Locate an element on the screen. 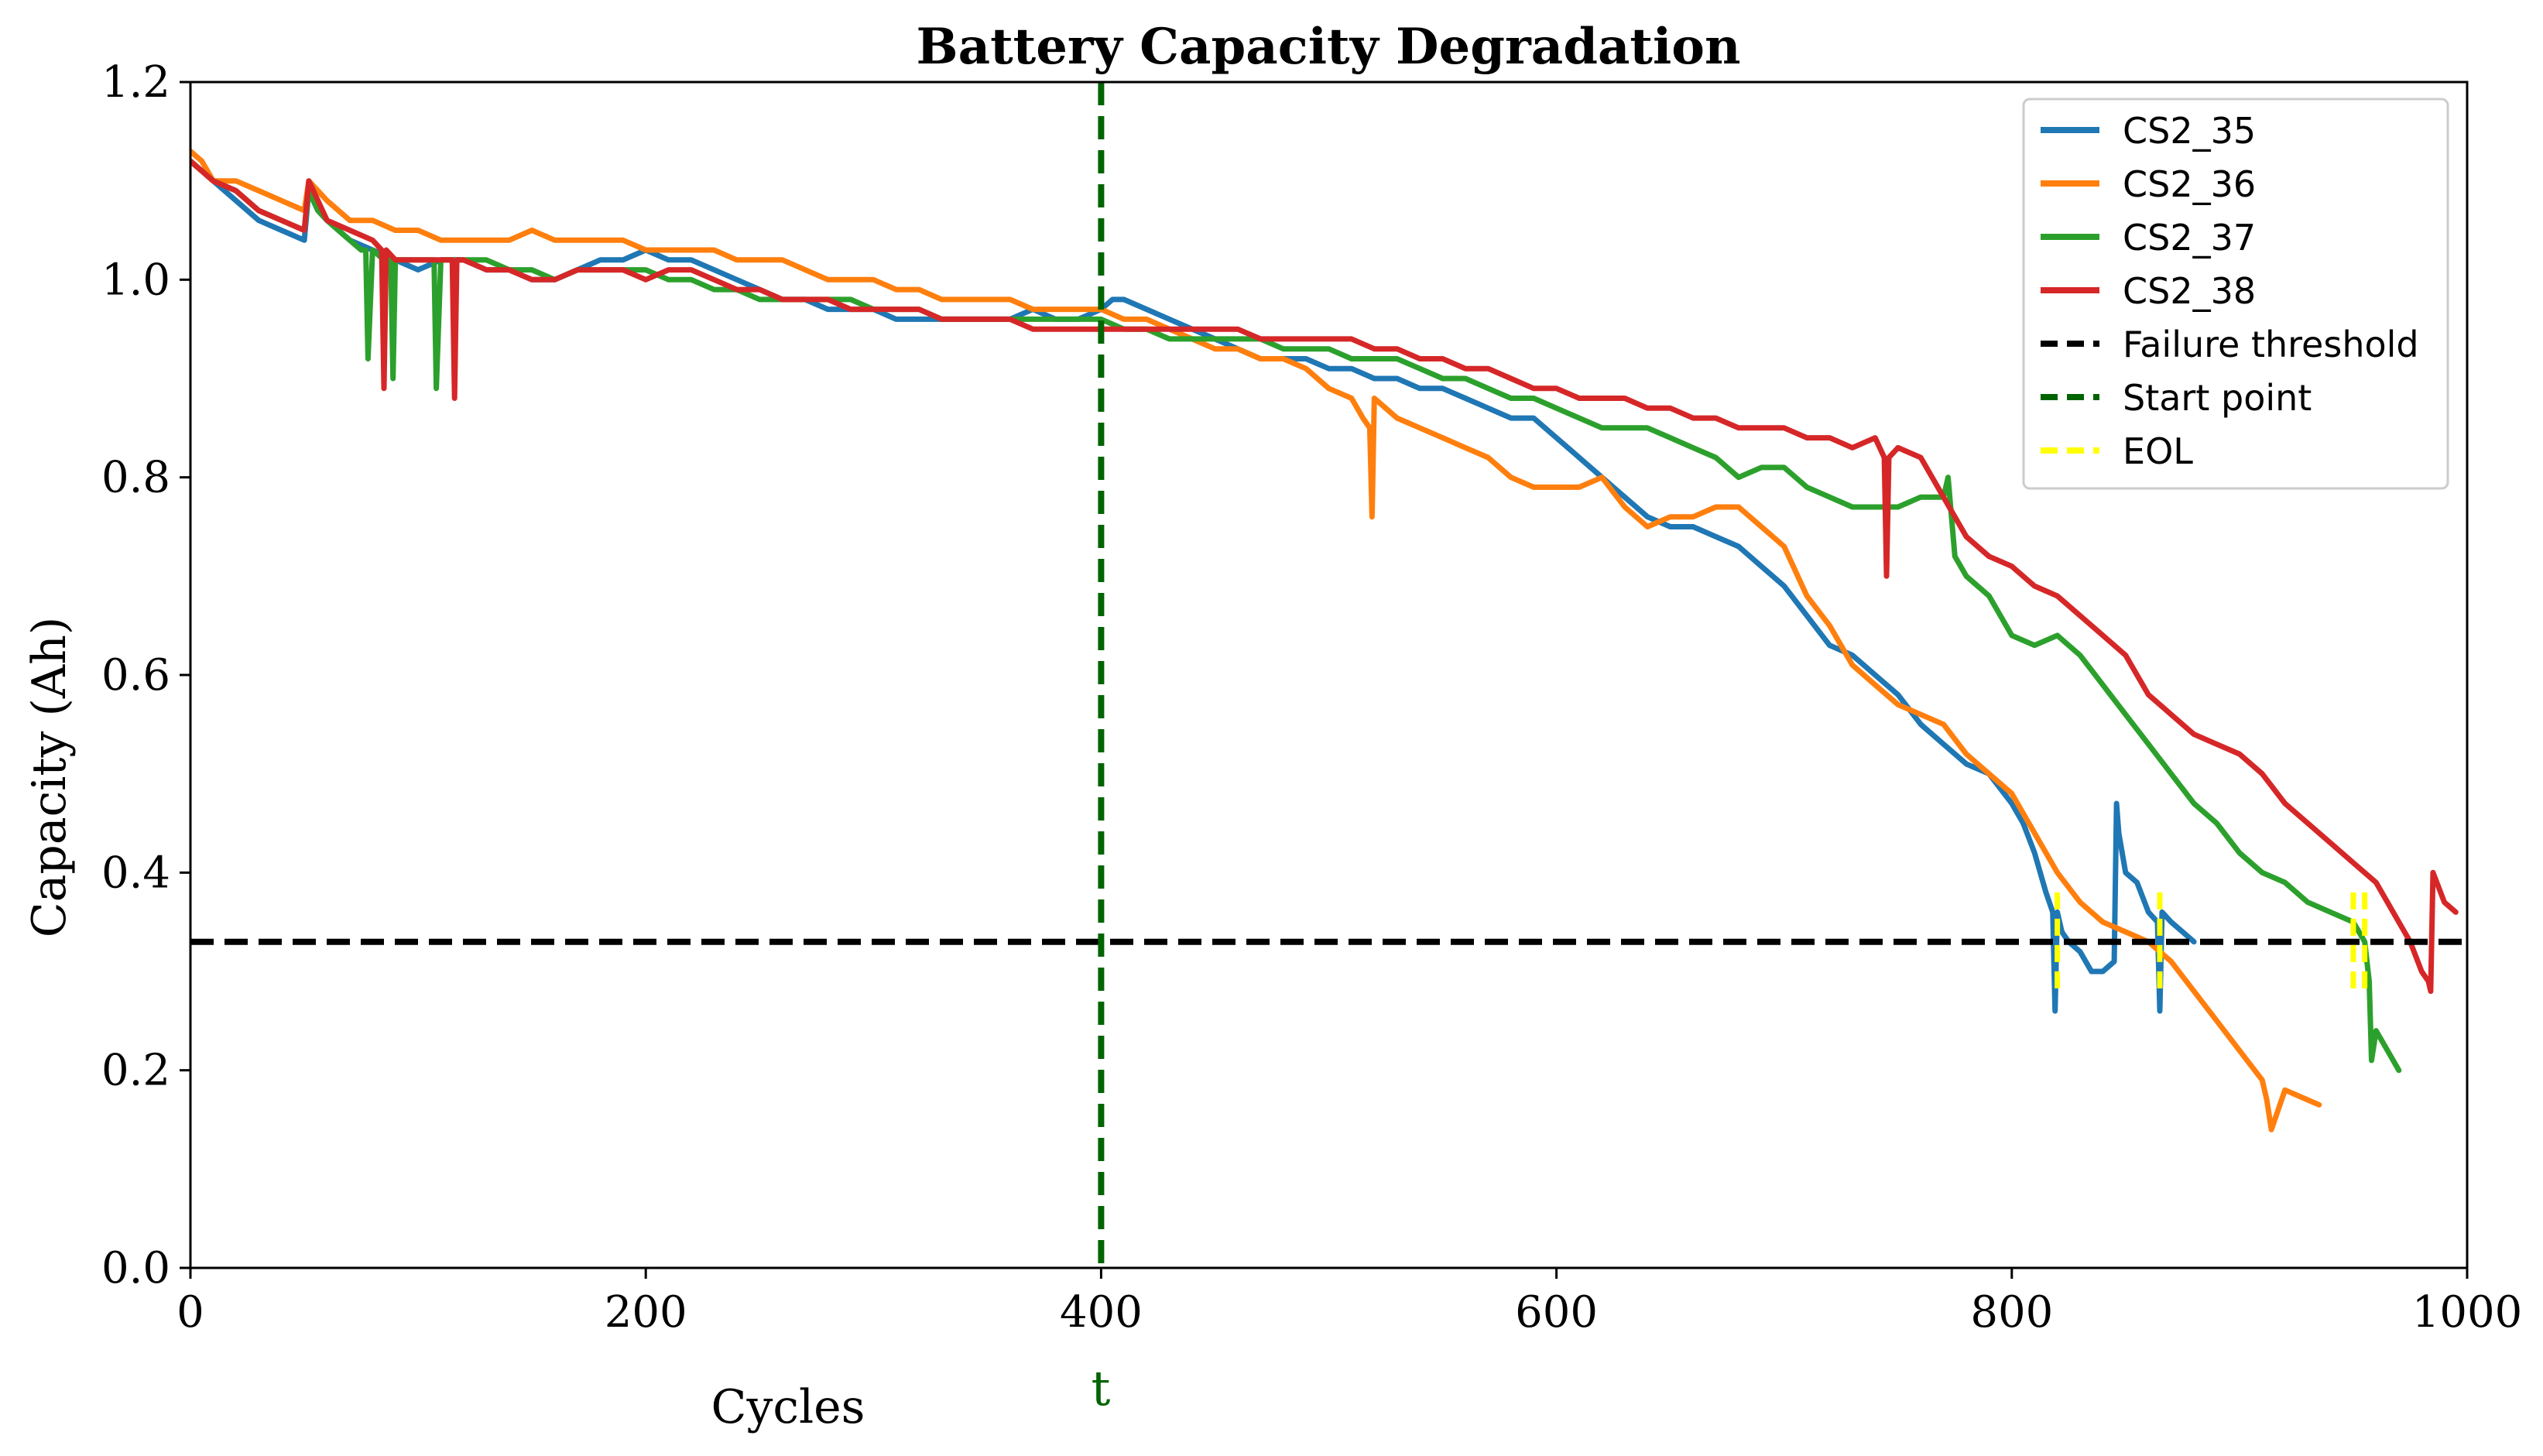 The image size is (2543, 1456). legend-box is located at coordinates (2235, 294).